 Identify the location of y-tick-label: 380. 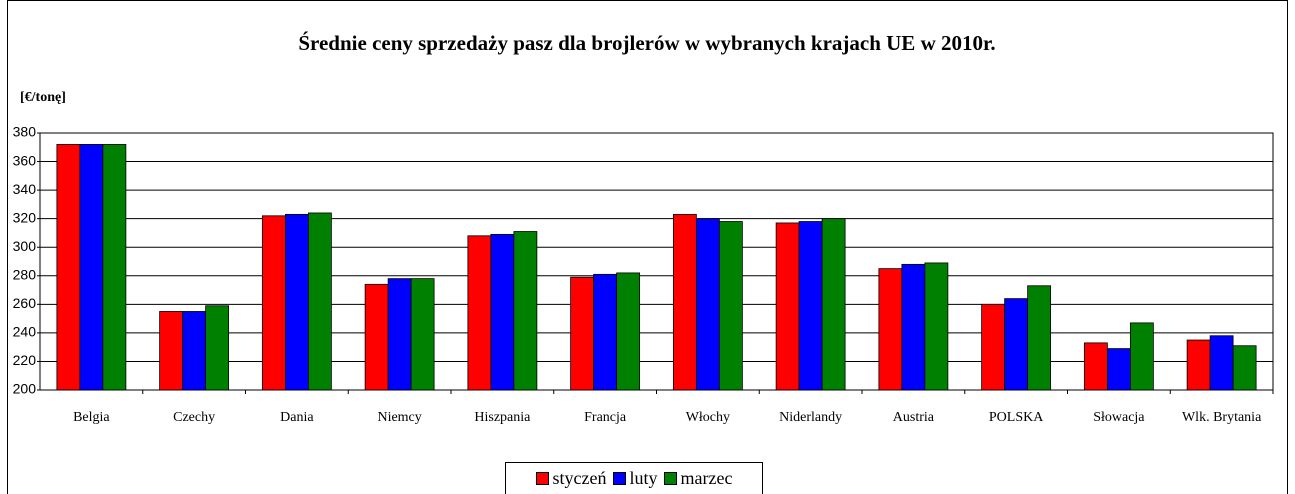
(25, 132).